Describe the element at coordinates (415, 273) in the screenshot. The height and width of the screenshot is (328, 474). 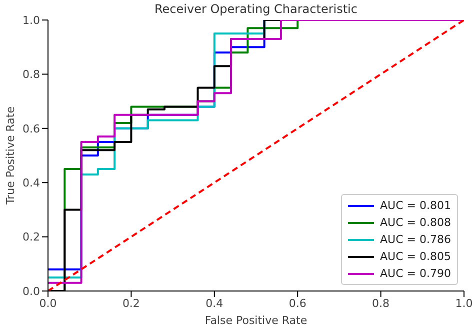
I see `legend-label: AUC = 0.790` at that location.